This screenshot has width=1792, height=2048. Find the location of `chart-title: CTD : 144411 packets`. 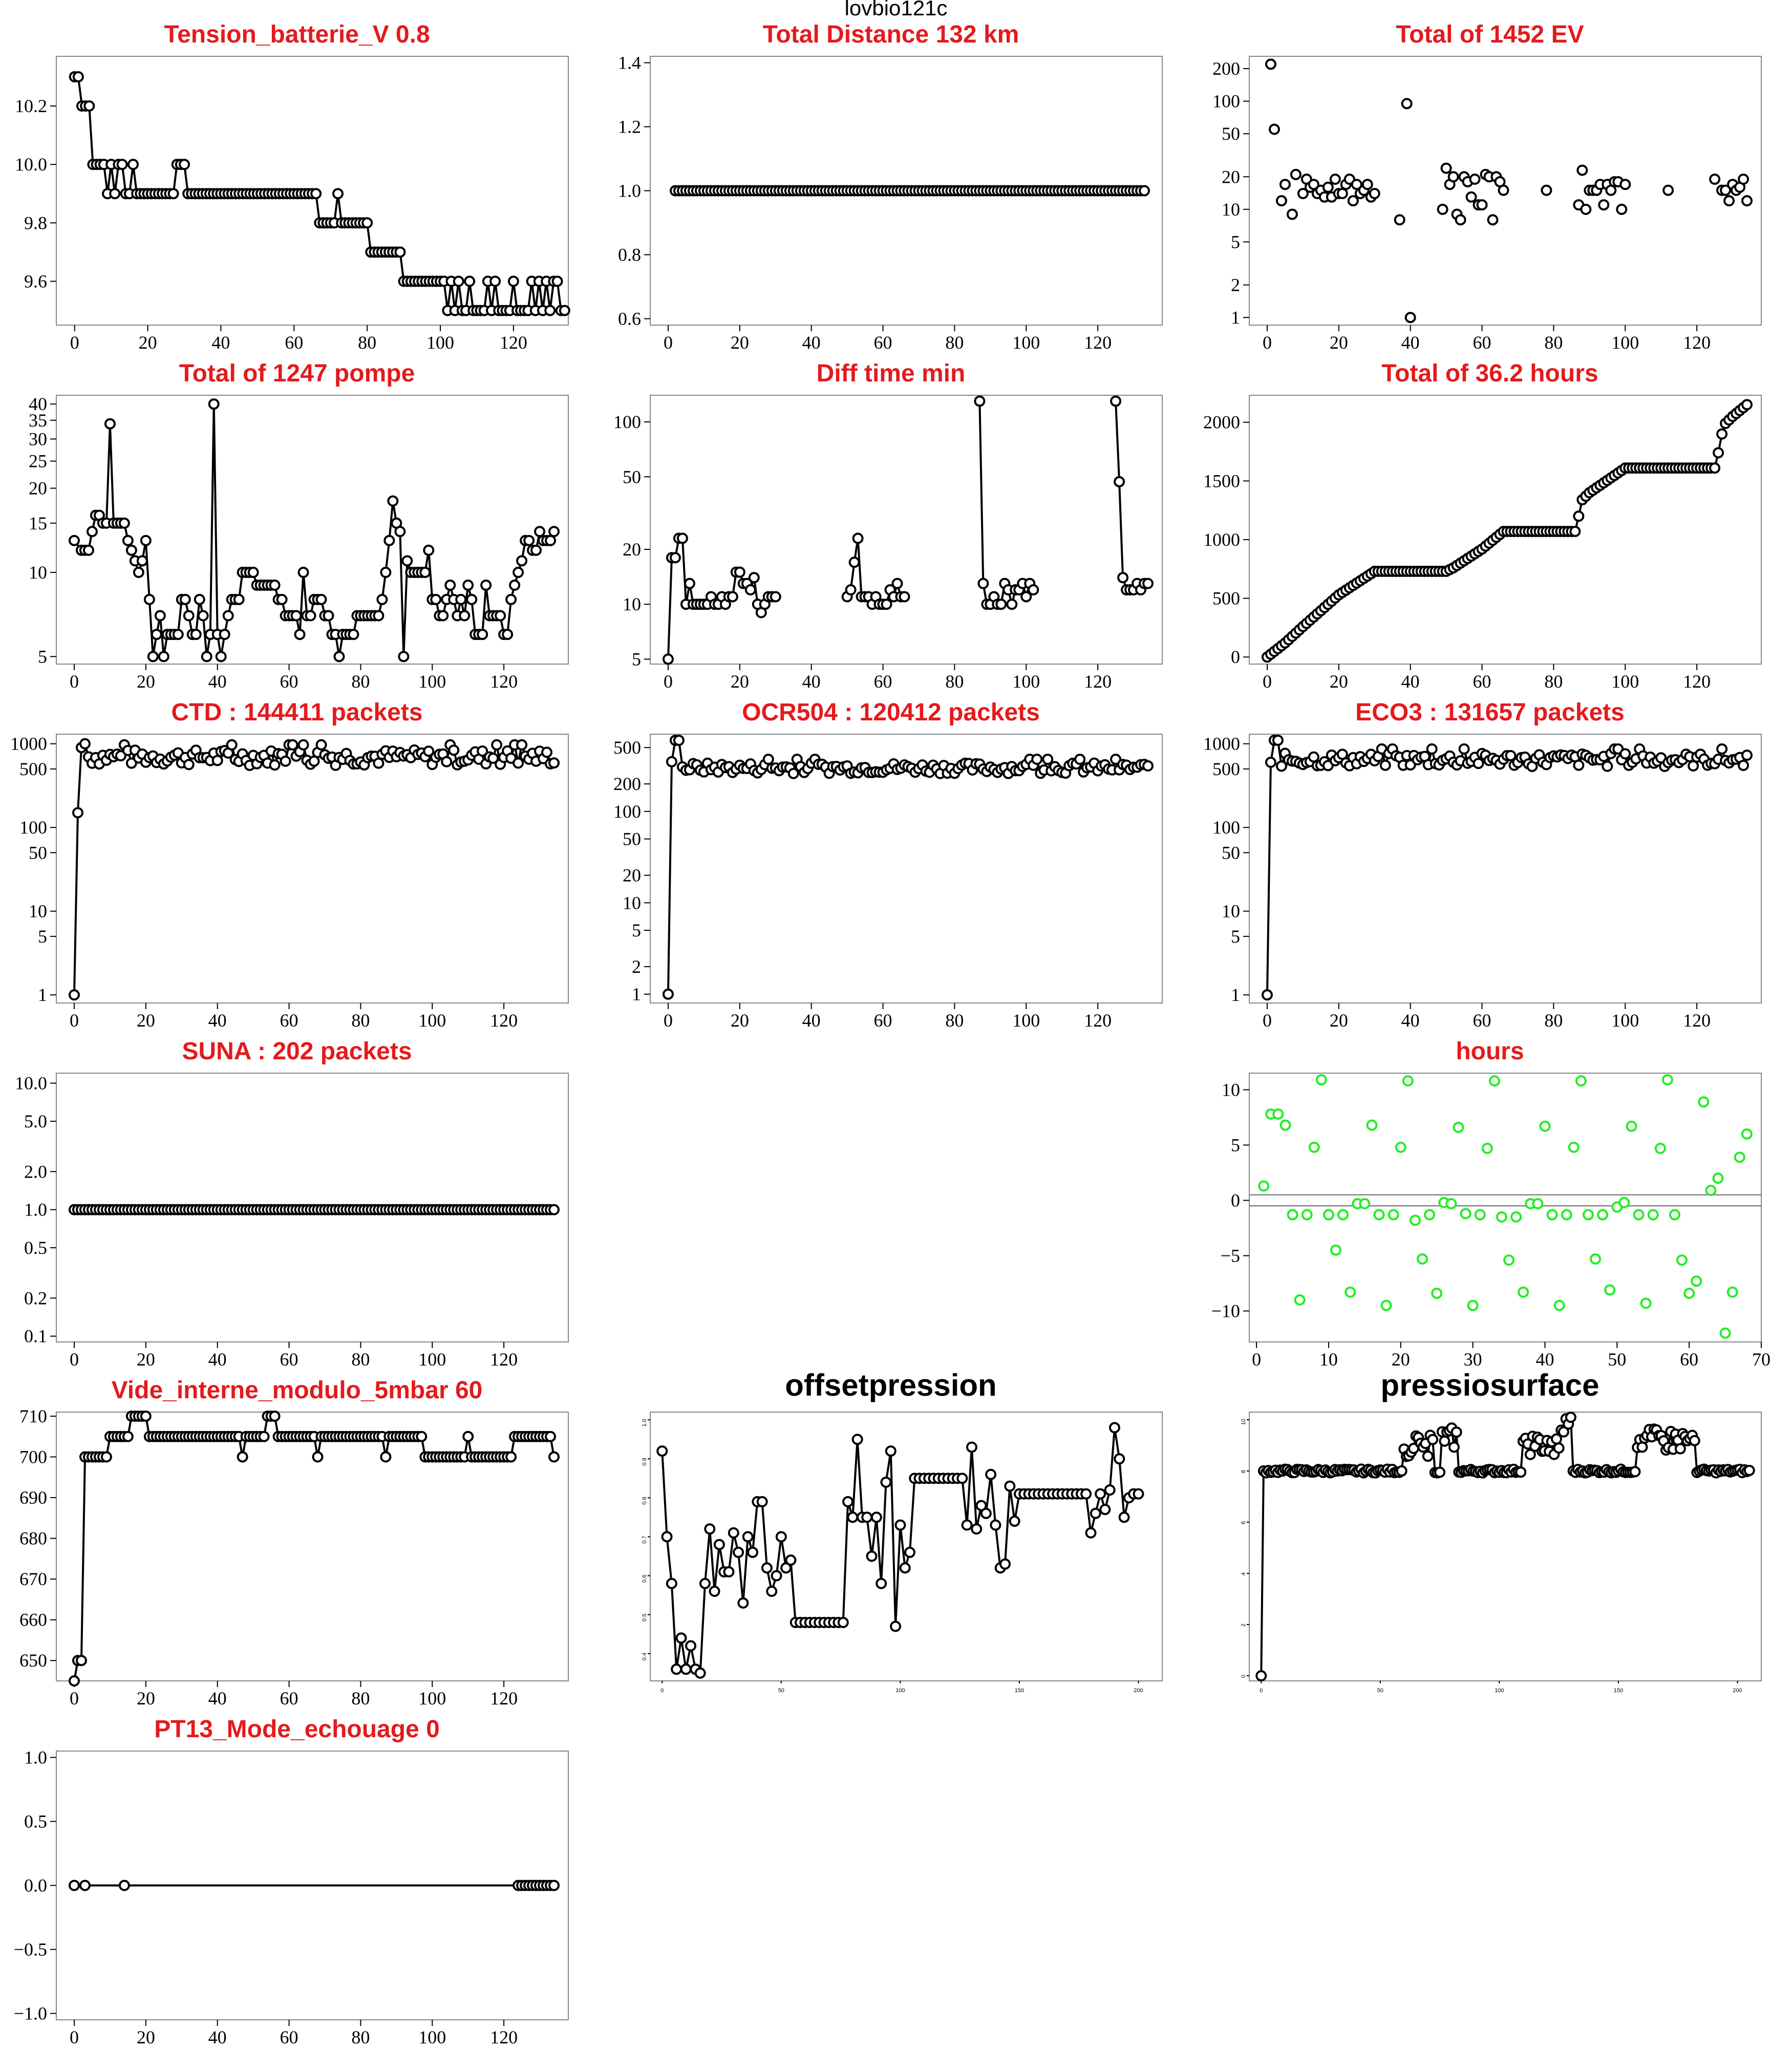

chart-title: CTD : 144411 packets is located at coordinates (297, 712).